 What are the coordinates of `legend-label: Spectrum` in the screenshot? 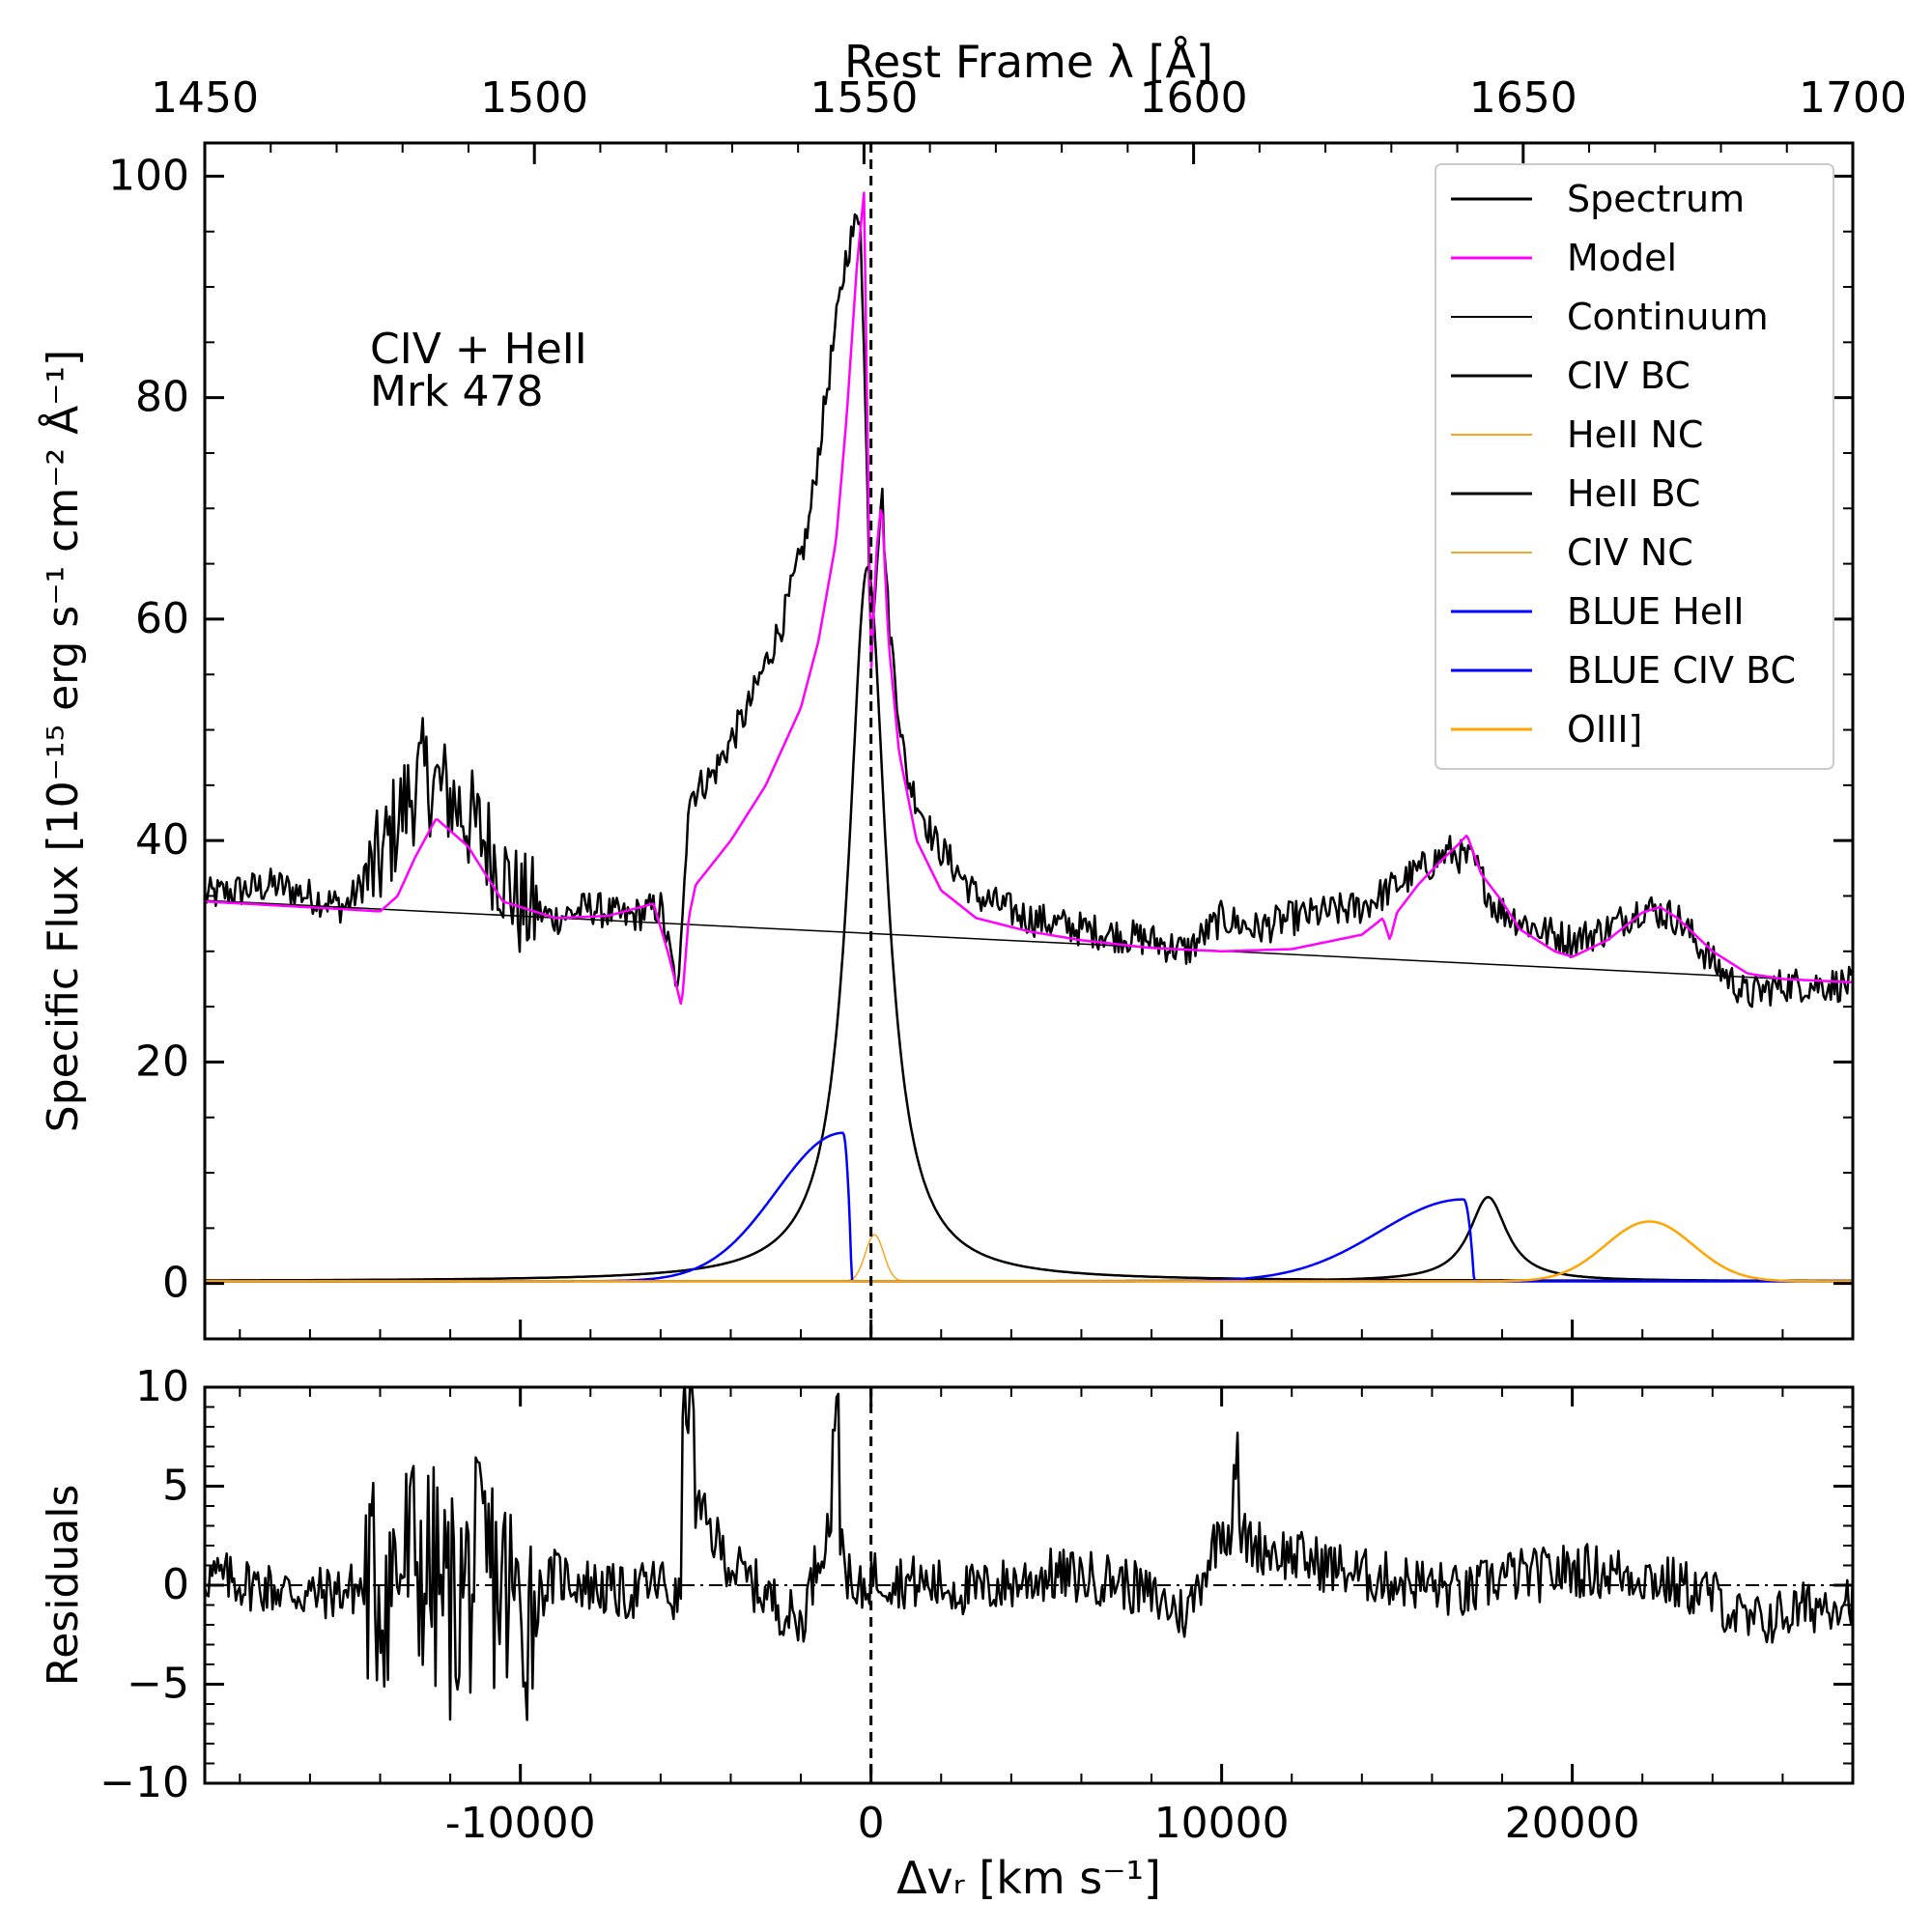 It's located at (1656, 199).